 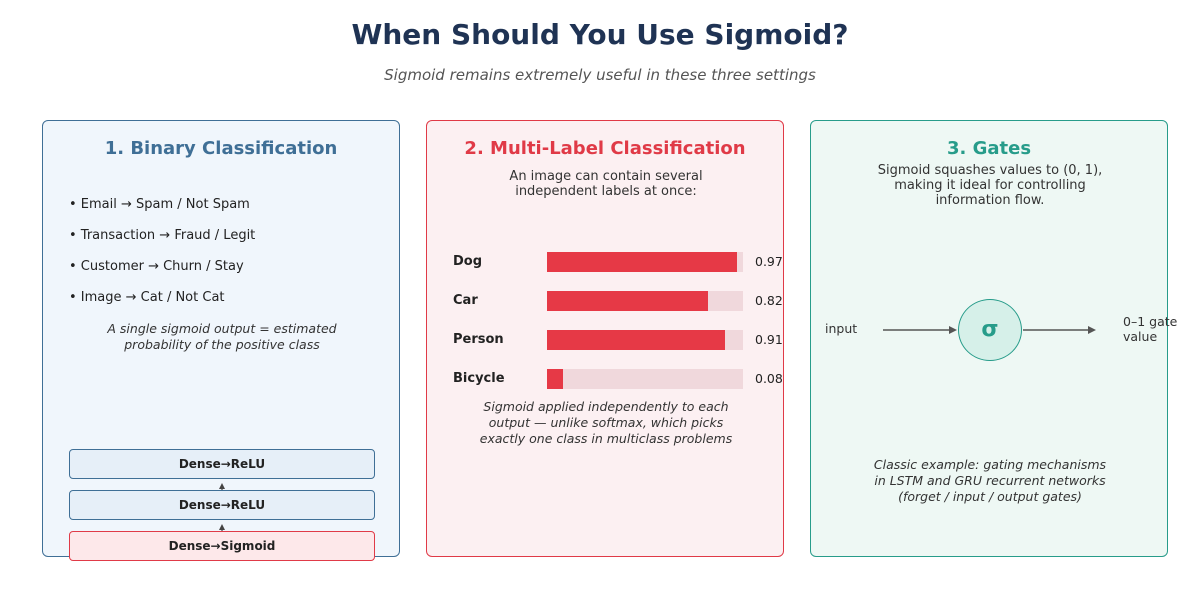 What do you see at coordinates (990, 496) in the screenshot?
I see `gates-note-line: (forget / input / output gates)` at bounding box center [990, 496].